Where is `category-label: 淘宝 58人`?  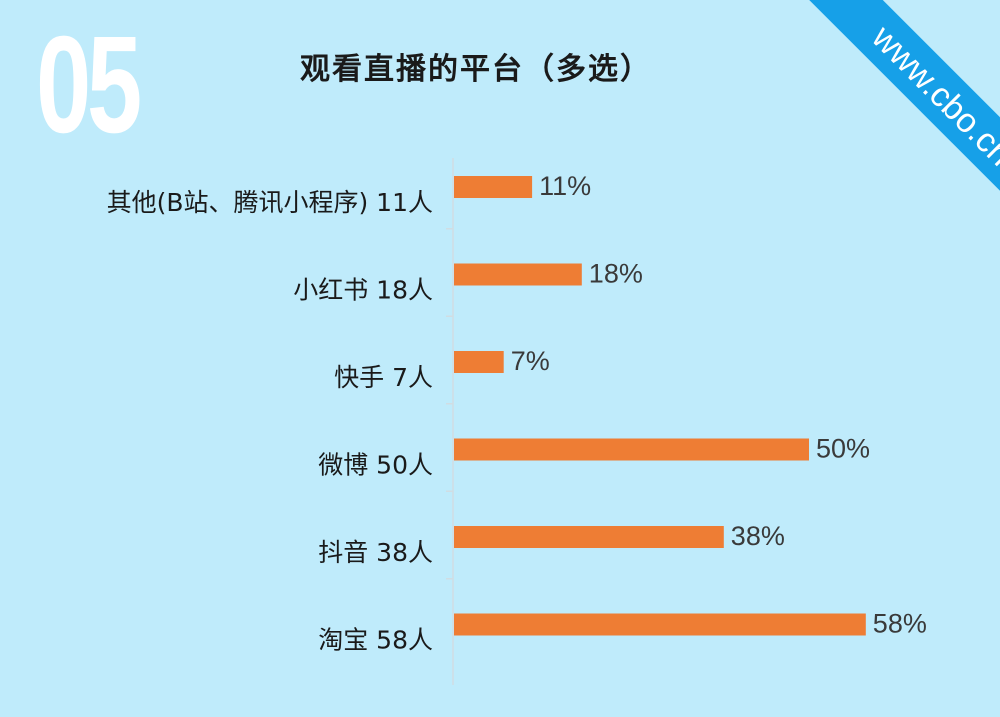
category-label: 淘宝 58人 is located at coordinates (375, 640).